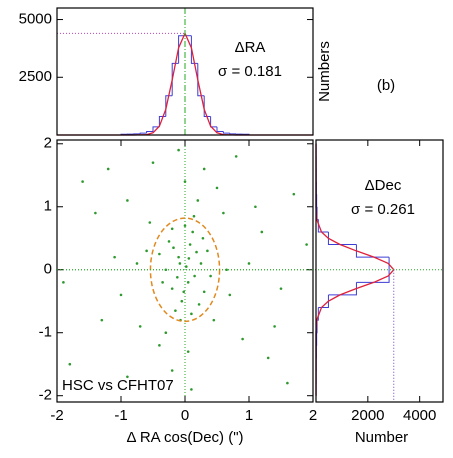 This screenshot has width=453, height=458. Describe the element at coordinates (386, 85) in the screenshot. I see `panel-label: (b)` at that location.